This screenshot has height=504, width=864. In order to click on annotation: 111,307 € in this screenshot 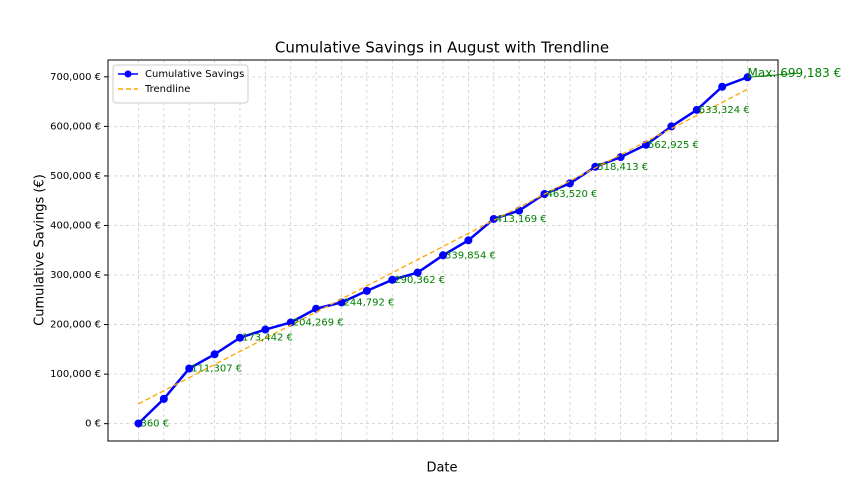, I will do `click(216, 369)`.